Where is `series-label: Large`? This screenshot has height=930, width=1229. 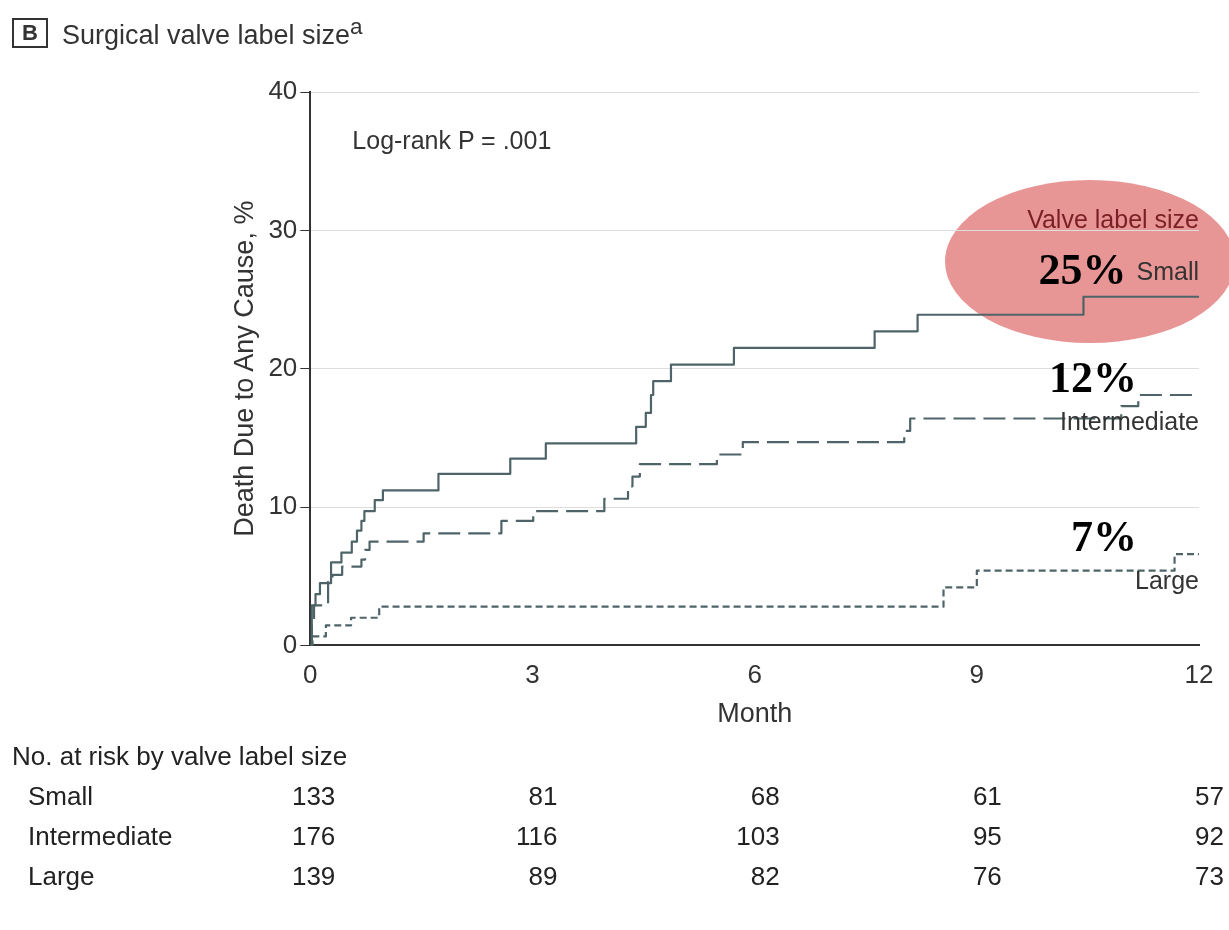
series-label: Large is located at coordinates (1167, 579).